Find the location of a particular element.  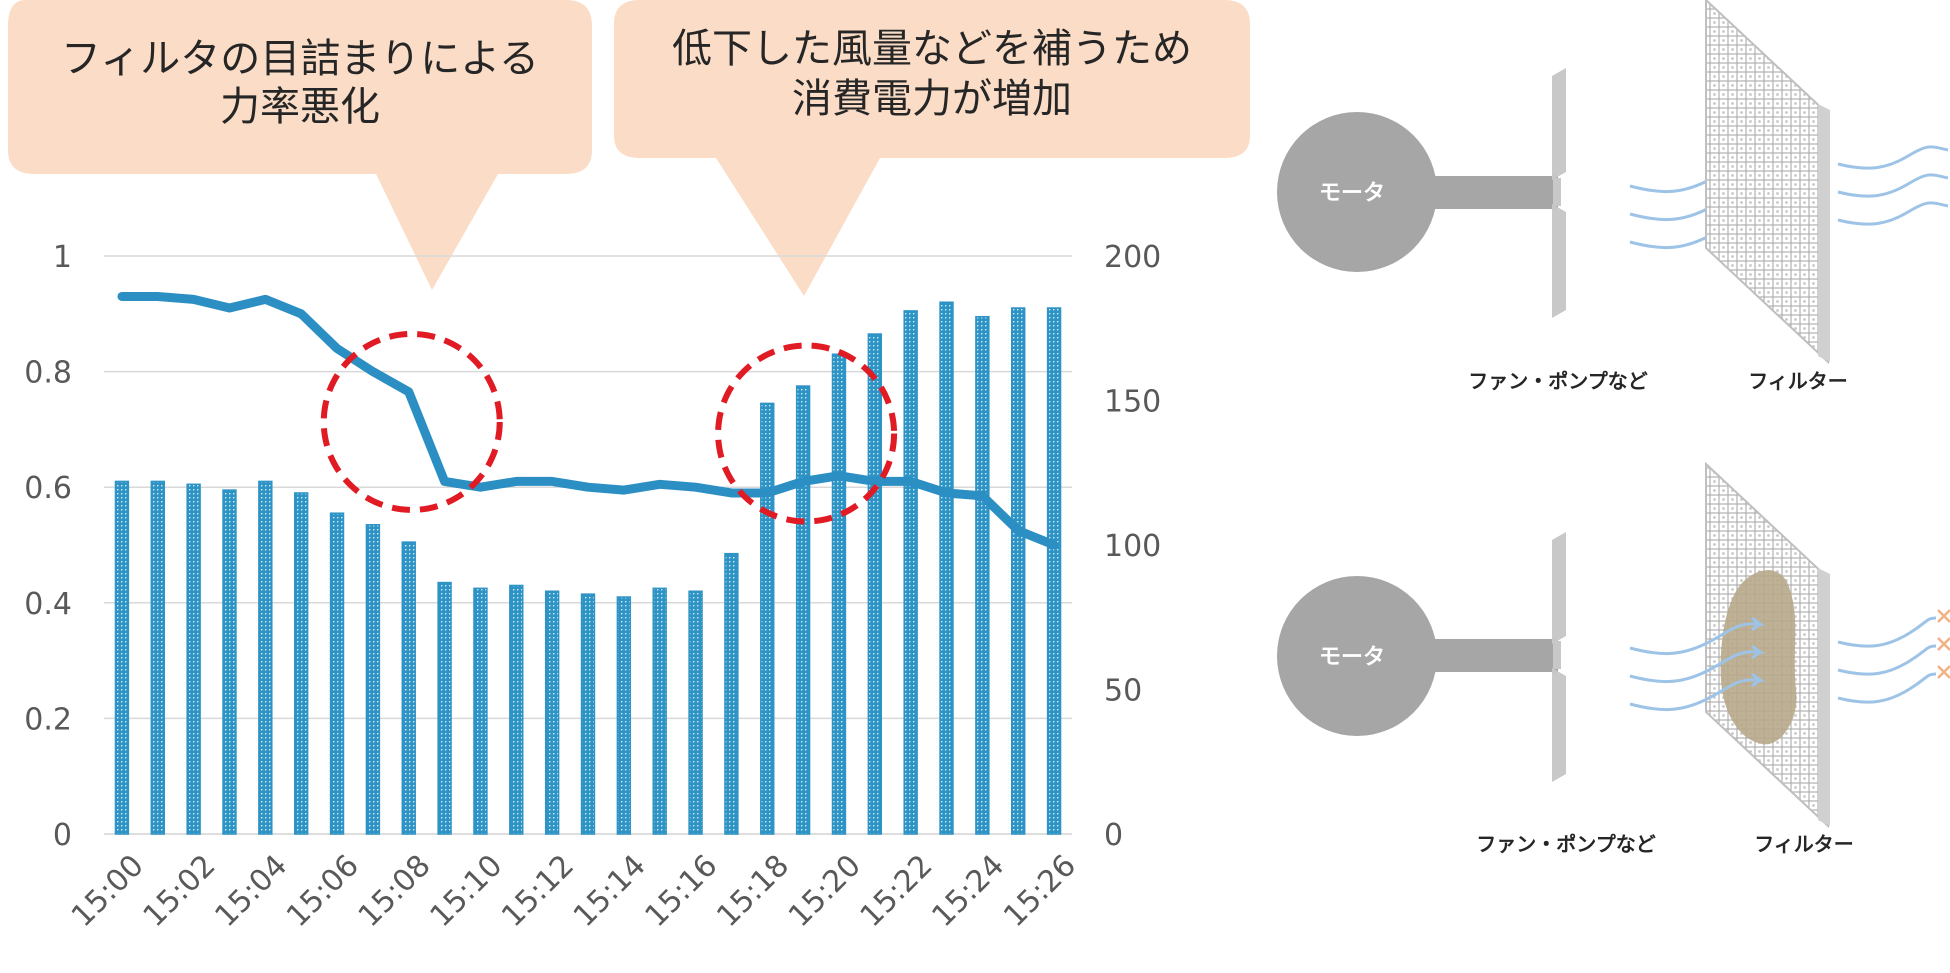

clog-deposit is located at coordinates (1758, 657).